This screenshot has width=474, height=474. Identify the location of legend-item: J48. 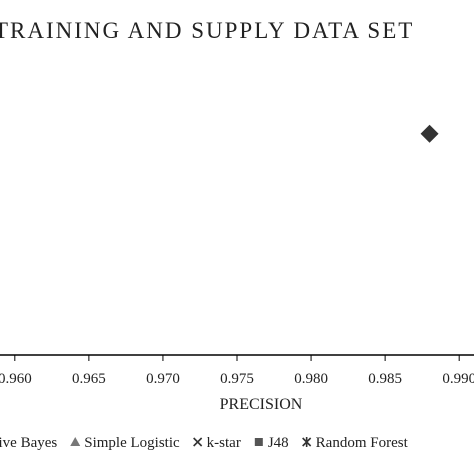
(271, 443).